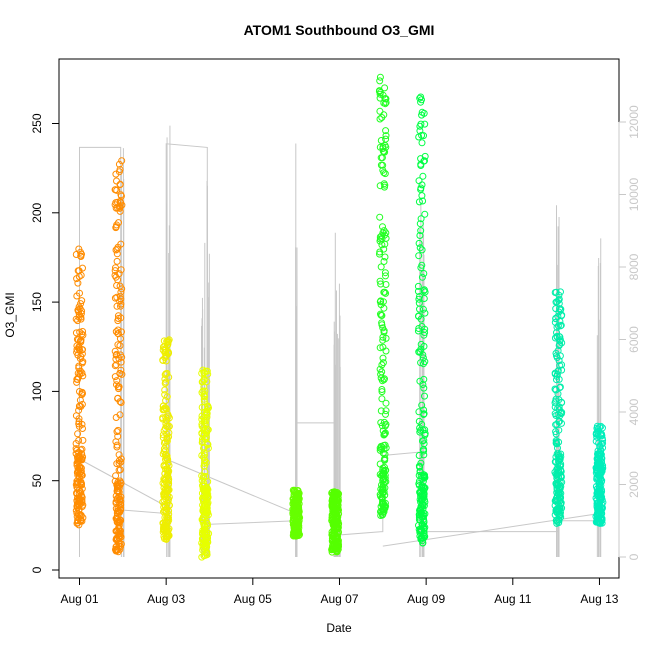 This screenshot has width=650, height=650. I want to click on y-tick-label: 200, so click(37, 212).